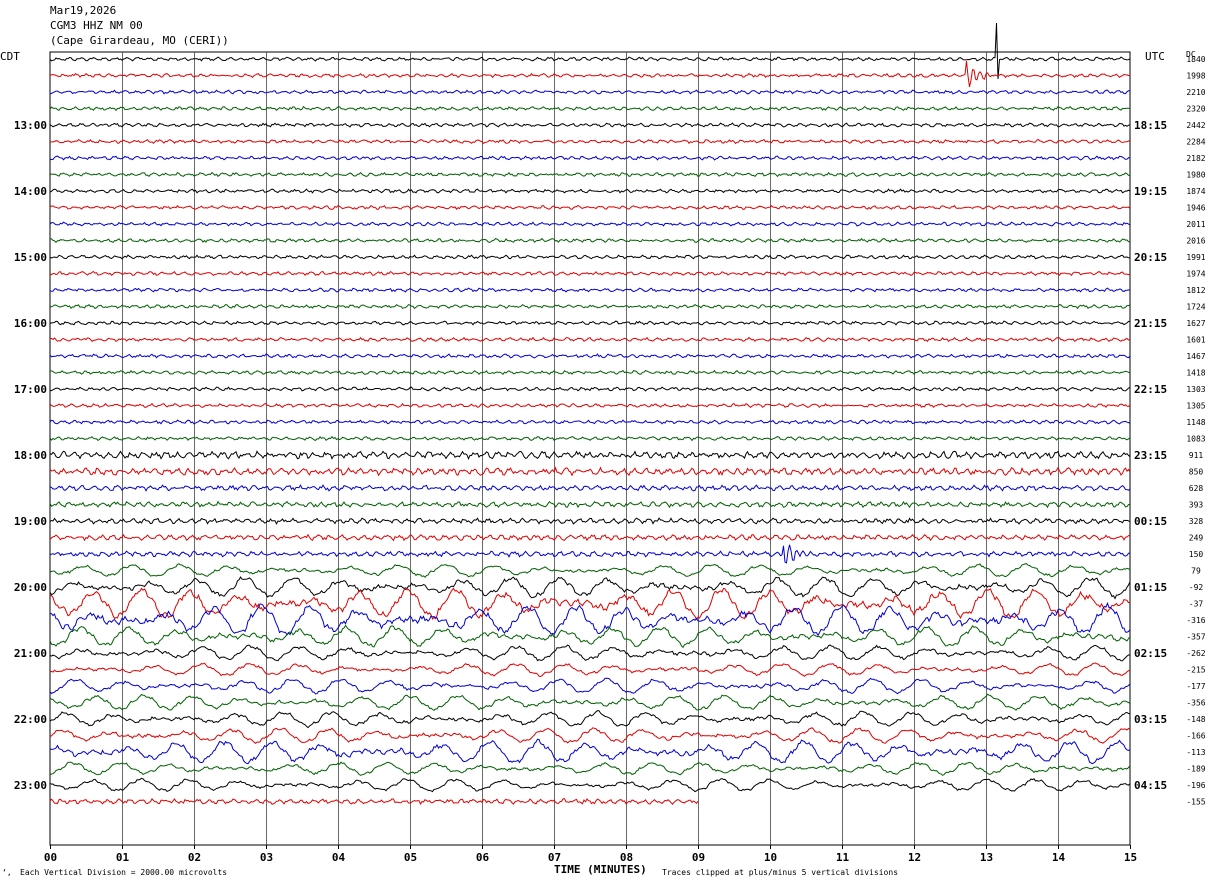 This screenshot has height=886, width=1210. What do you see at coordinates (600, 869) in the screenshot?
I see `x-axis-title: TIME (MINUTES)` at bounding box center [600, 869].